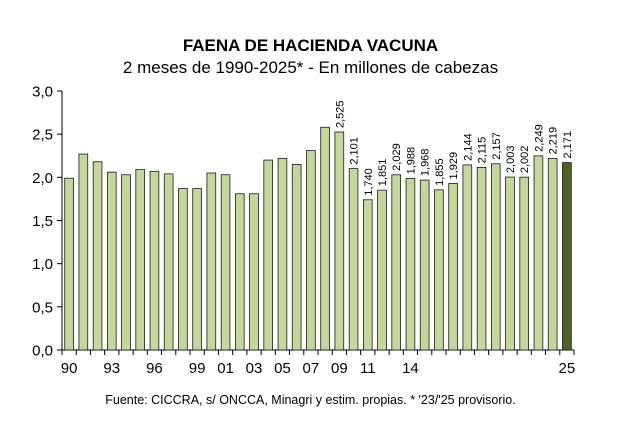 Image resolution: width=621 pixels, height=433 pixels. What do you see at coordinates (339, 368) in the screenshot?
I see `x-tick-label: 09` at bounding box center [339, 368].